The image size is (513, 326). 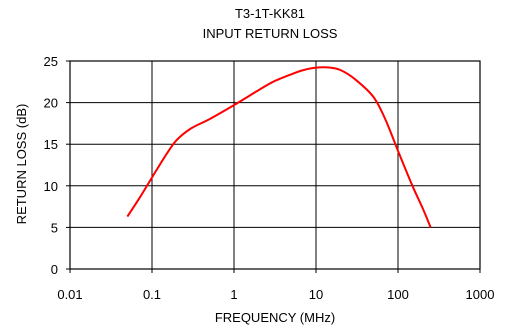 I want to click on chart-title: T3-1T-KK81, so click(x=270, y=13).